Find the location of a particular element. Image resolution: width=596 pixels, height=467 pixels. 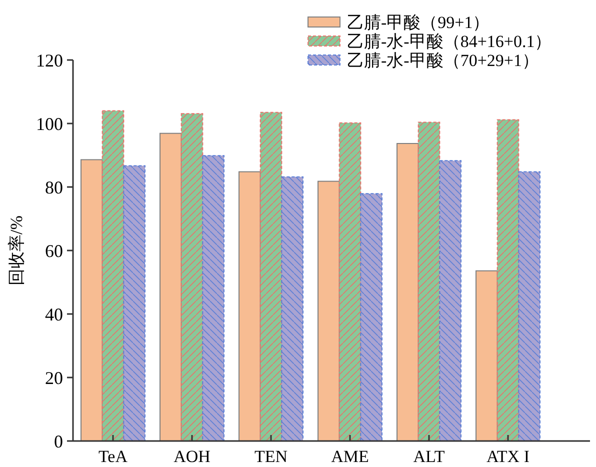

y-tick-label: 120 is located at coordinates (49, 60).